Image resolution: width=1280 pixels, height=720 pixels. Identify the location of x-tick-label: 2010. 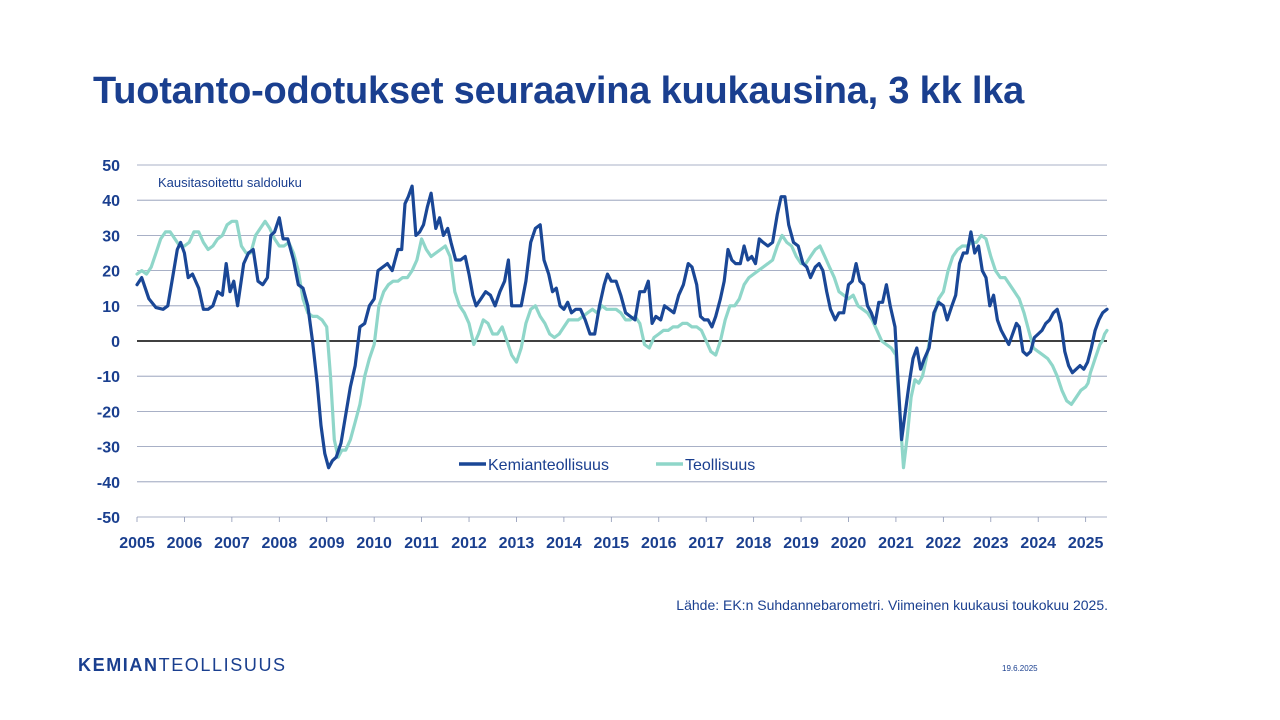
(374, 543).